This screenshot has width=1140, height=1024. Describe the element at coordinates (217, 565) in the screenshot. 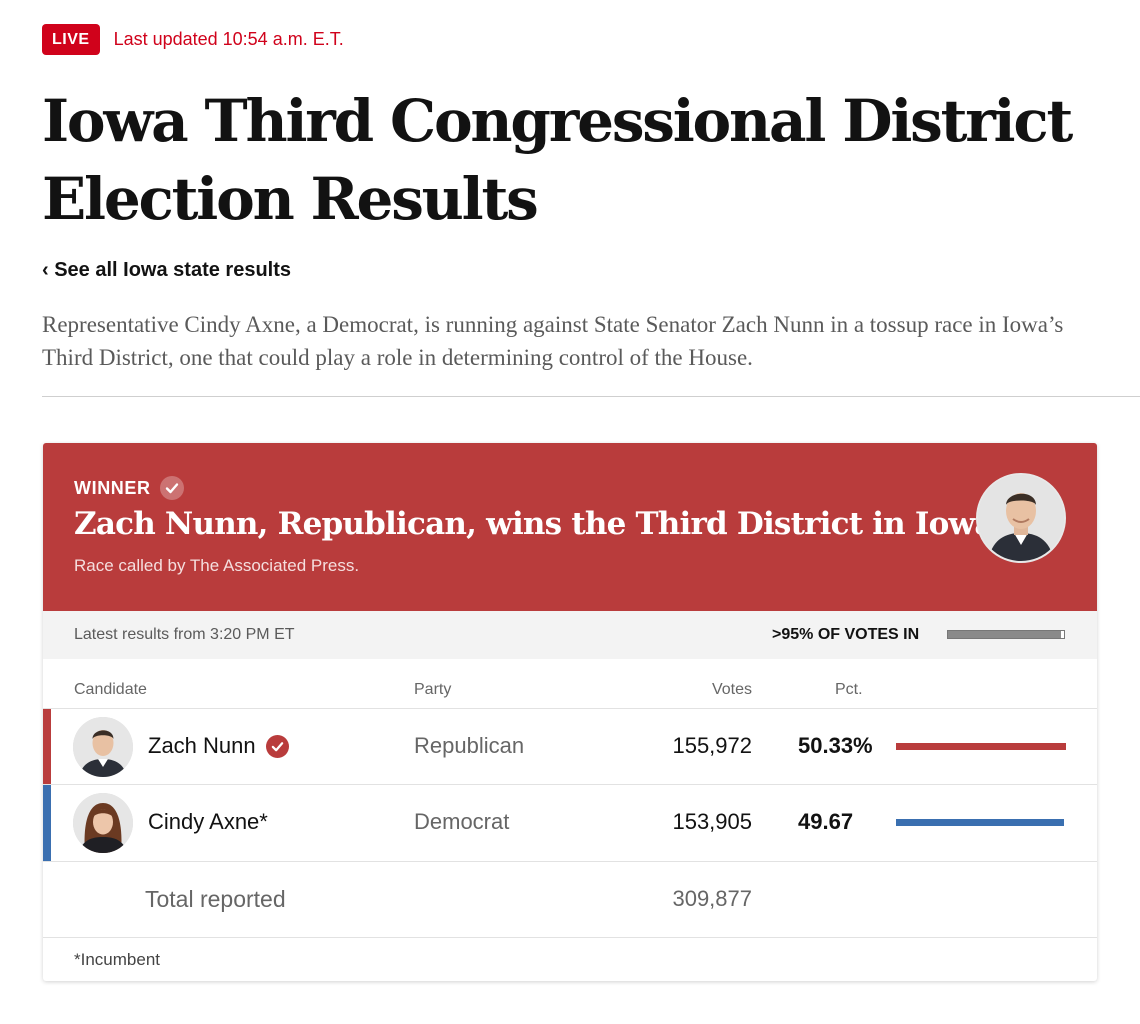

I see `race-called-by: Race called by The Associated Press.` at that location.